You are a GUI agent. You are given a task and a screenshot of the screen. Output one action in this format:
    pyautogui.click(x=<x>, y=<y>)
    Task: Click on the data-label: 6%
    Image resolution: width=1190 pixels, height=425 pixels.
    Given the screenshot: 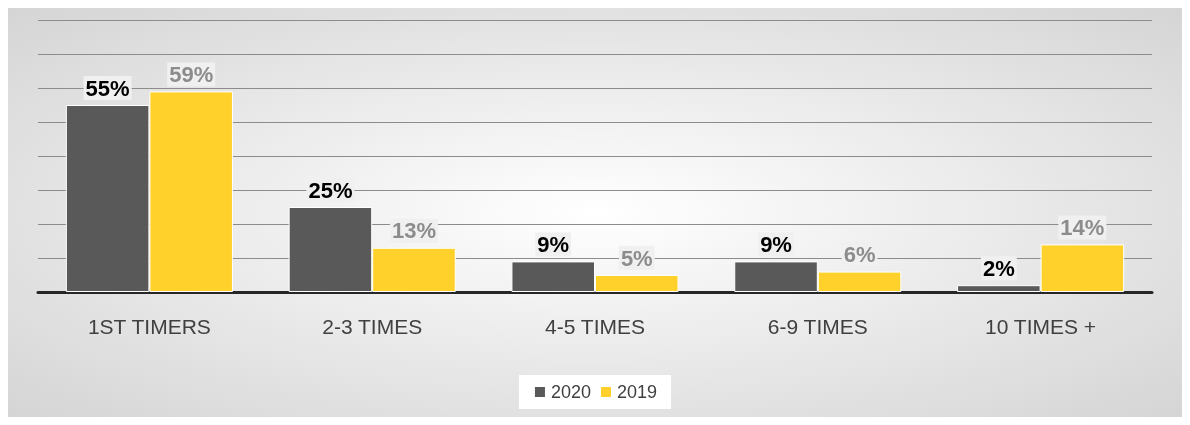 What is the action you would take?
    pyautogui.click(x=859, y=255)
    